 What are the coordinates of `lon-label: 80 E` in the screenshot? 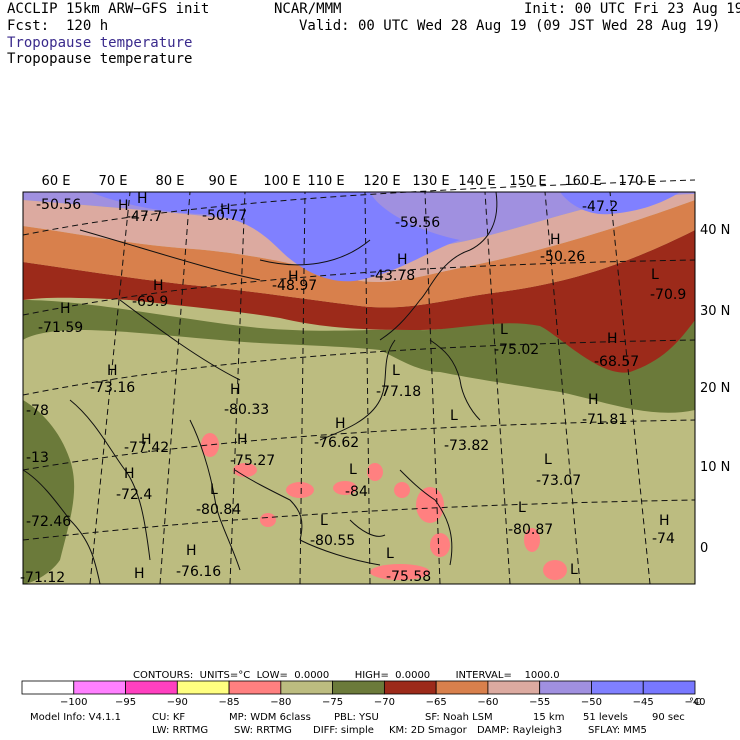 It's located at (170, 181).